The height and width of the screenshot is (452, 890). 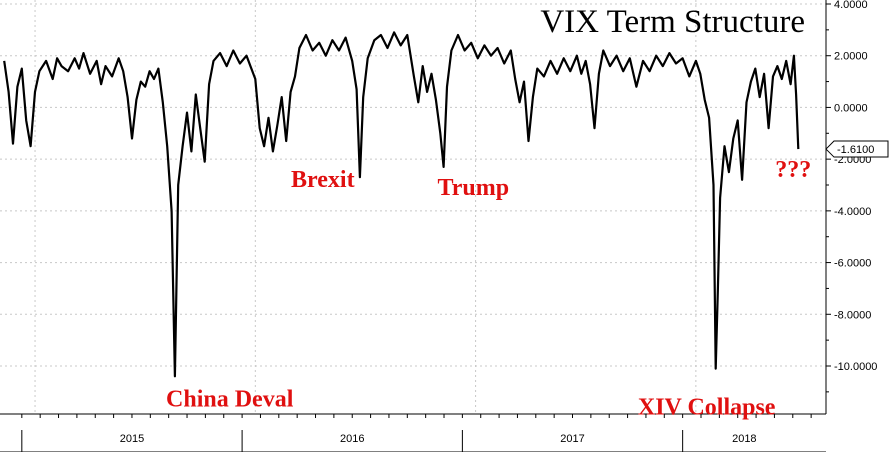 I want to click on last-value-marker: -1.6100, so click(x=857, y=149).